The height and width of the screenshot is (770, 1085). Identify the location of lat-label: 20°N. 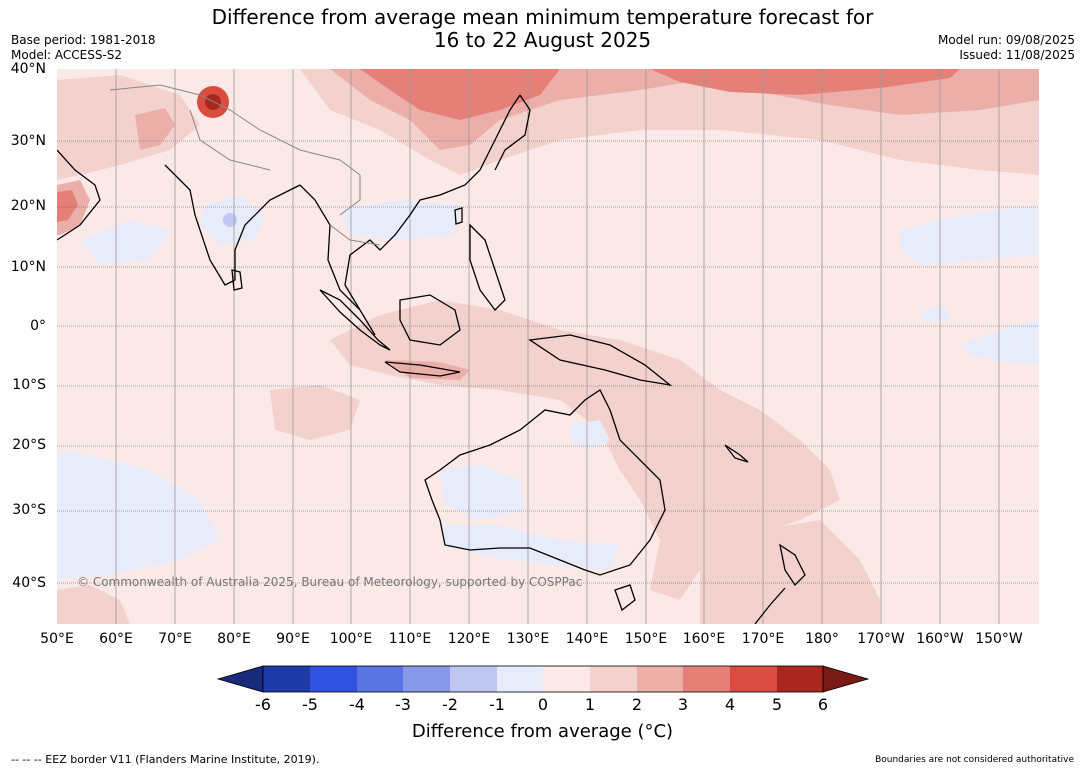
(28, 206).